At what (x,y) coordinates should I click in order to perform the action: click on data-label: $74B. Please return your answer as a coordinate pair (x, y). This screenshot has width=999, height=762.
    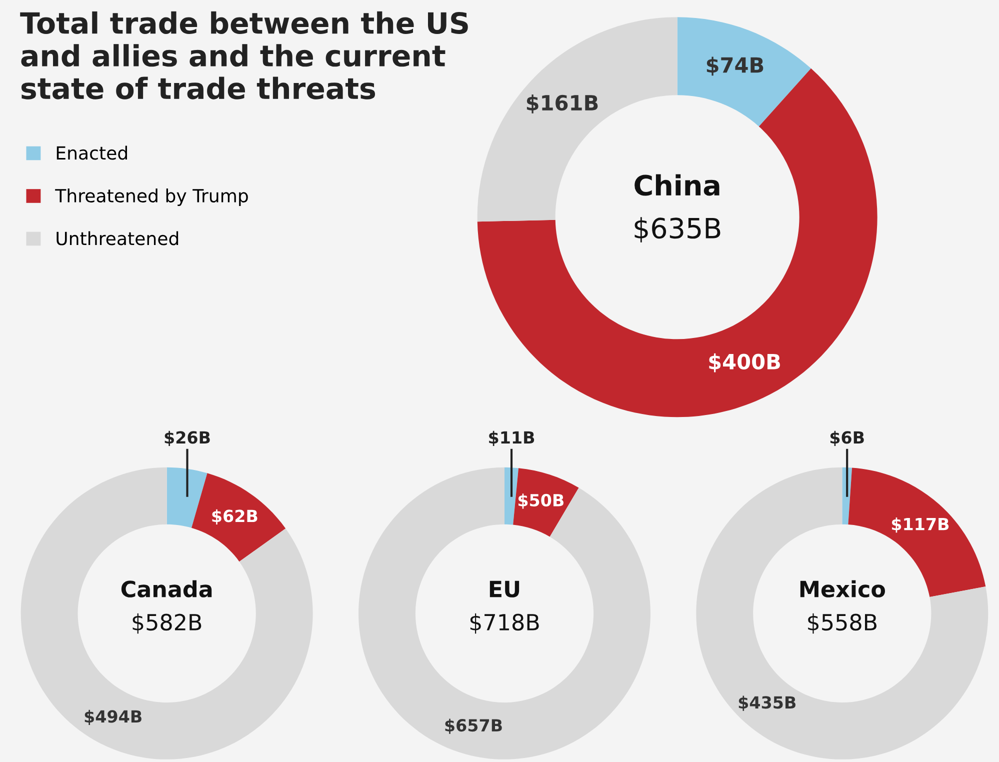
    Looking at the image, I should click on (735, 66).